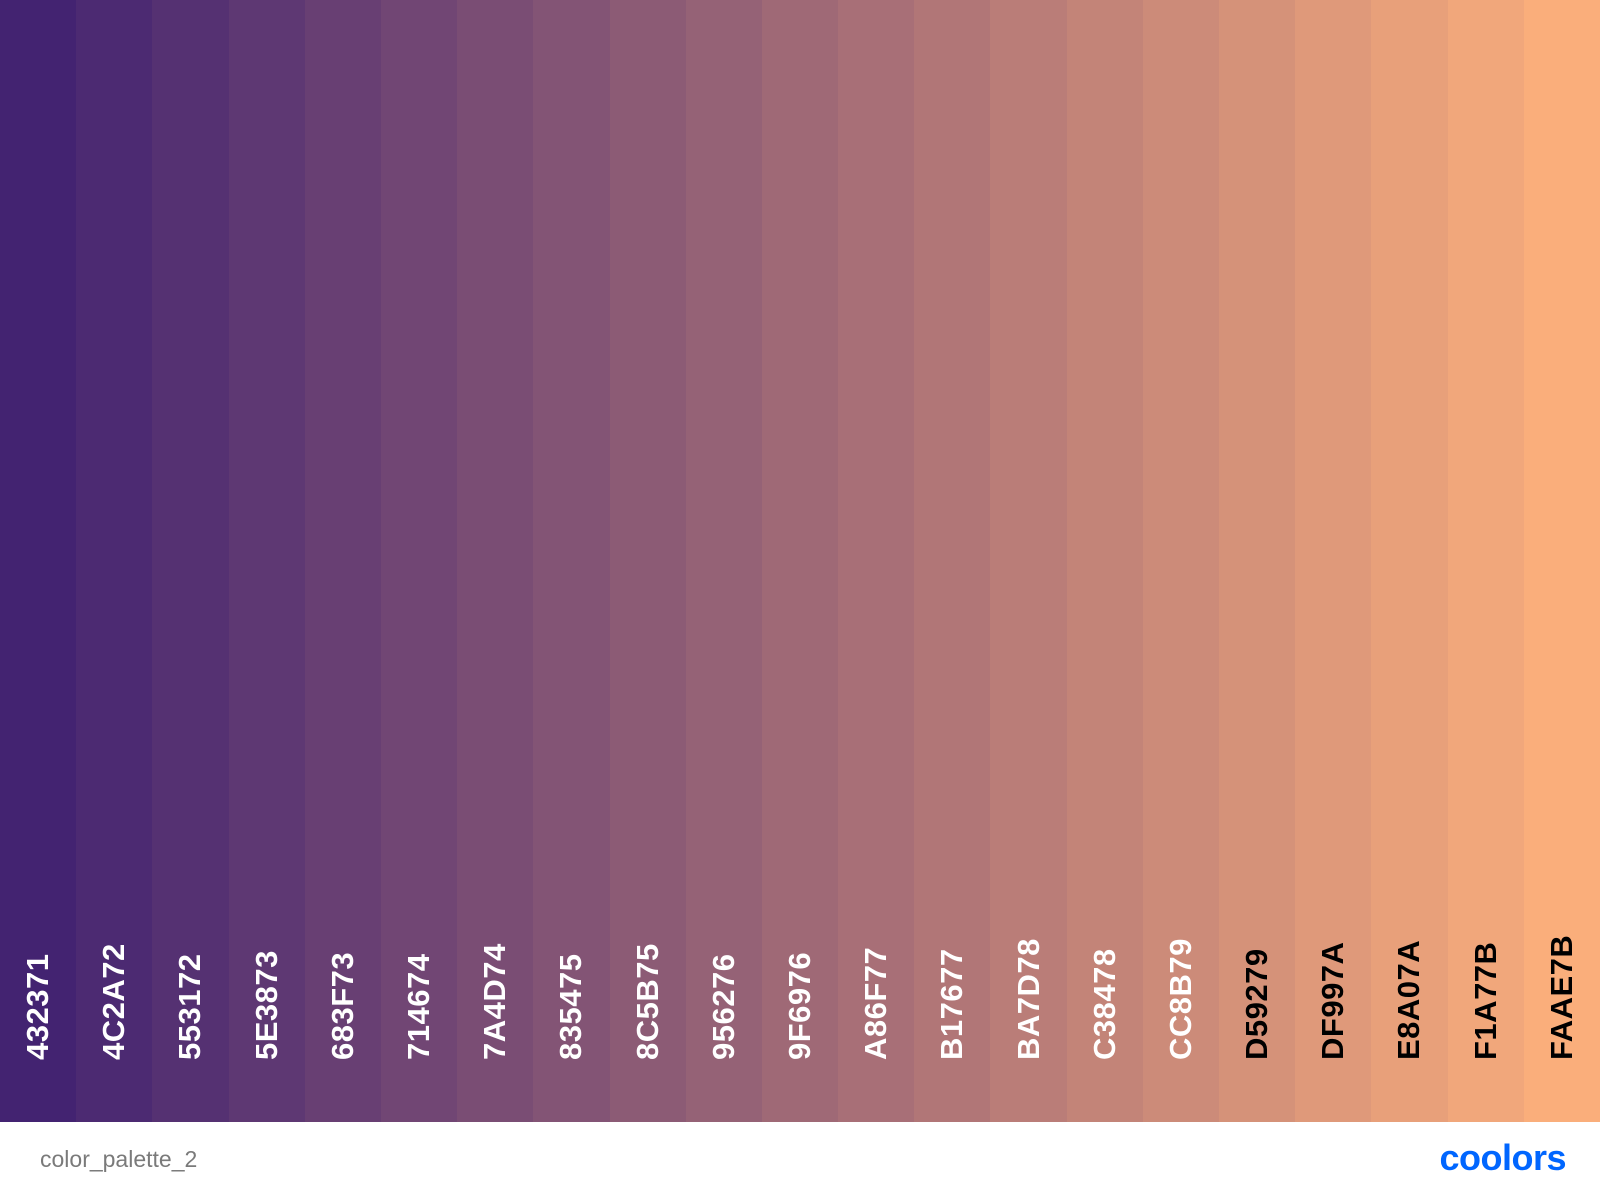 The height and width of the screenshot is (1200, 1600). I want to click on swatch-hex-code: 553172, so click(190, 1006).